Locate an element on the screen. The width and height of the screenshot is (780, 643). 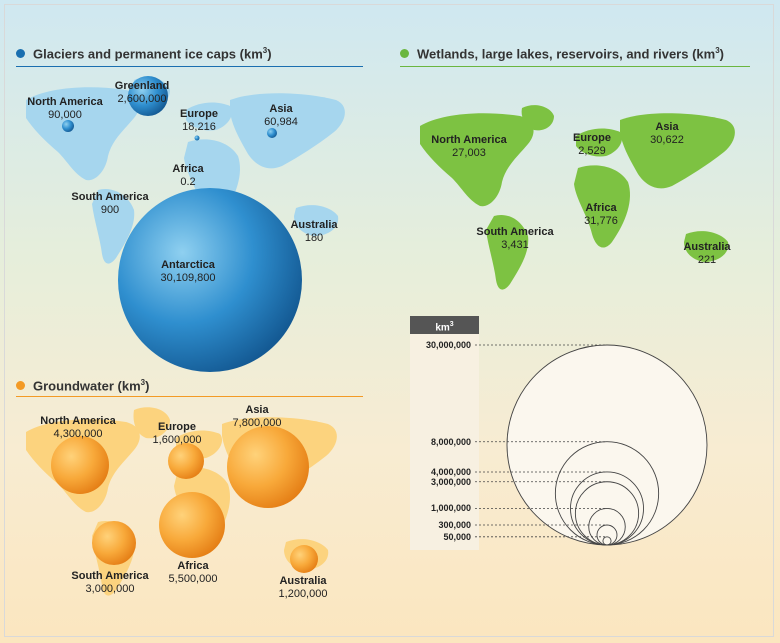
wetlands-world-map is located at coordinates (577, 197).